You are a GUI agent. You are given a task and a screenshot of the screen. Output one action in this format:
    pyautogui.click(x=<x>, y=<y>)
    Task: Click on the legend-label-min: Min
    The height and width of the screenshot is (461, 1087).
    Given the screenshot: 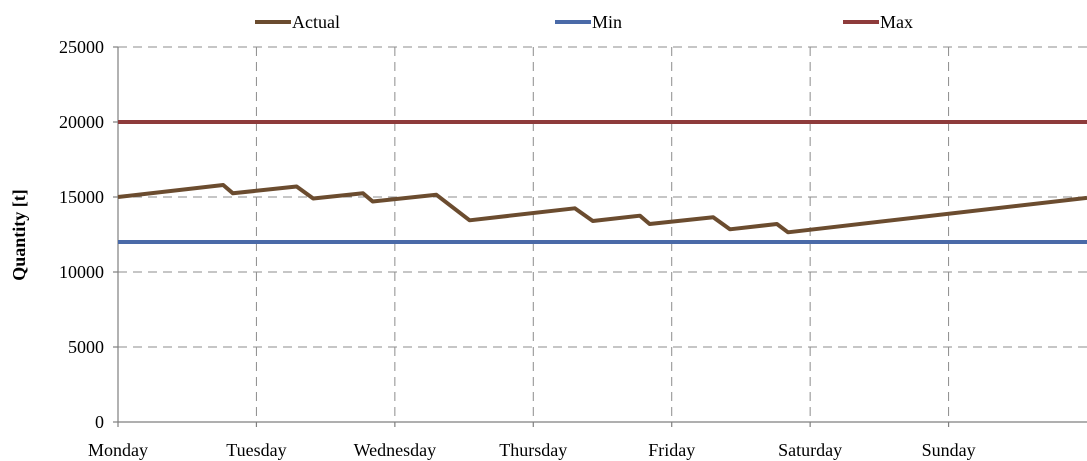 What is the action you would take?
    pyautogui.click(x=607, y=22)
    